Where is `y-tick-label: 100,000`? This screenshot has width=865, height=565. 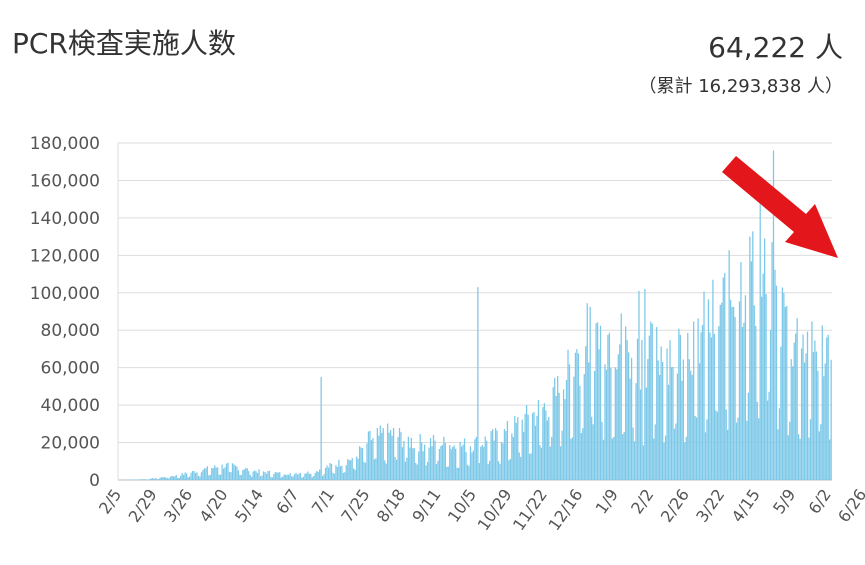
y-tick-label: 100,000 is located at coordinates (65, 294).